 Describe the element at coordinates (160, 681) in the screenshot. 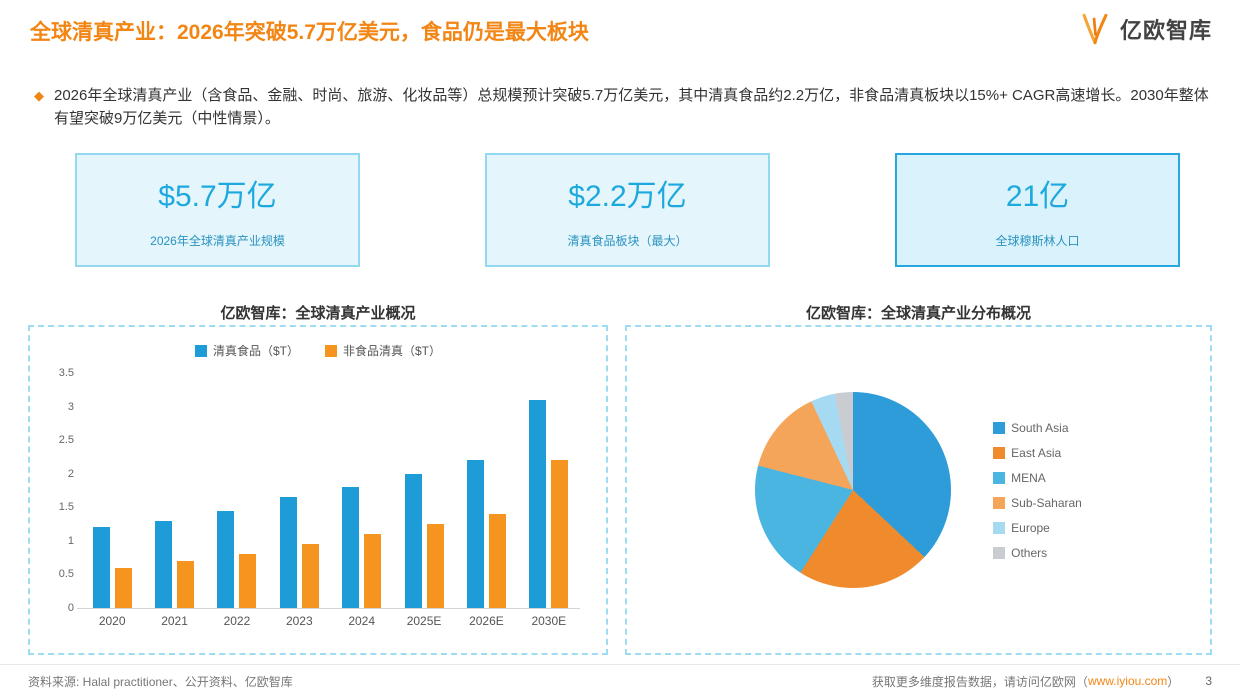

I see `source-note: 资料来源: Halal practitioner、公开资料、亿欧智库` at that location.